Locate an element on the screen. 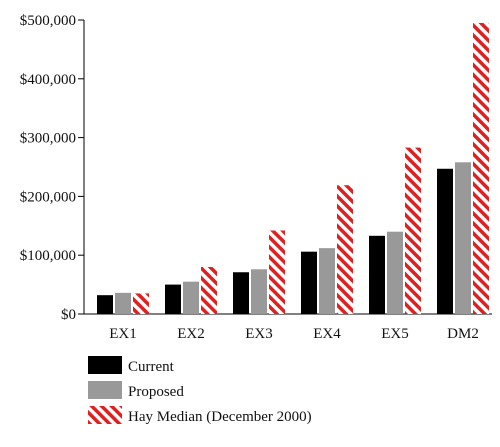 The width and height of the screenshot is (500, 447). y-tick-label: $0 is located at coordinates (68, 315).